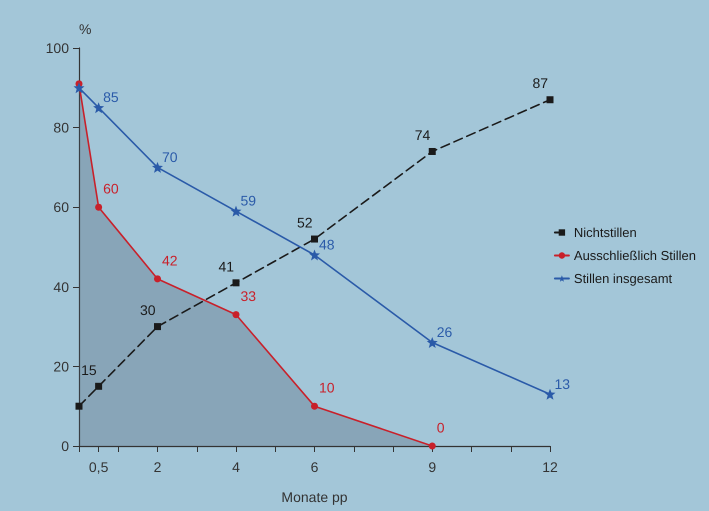 Image resolution: width=709 pixels, height=511 pixels. Describe the element at coordinates (89, 370) in the screenshot. I see `data-label: 15` at that location.